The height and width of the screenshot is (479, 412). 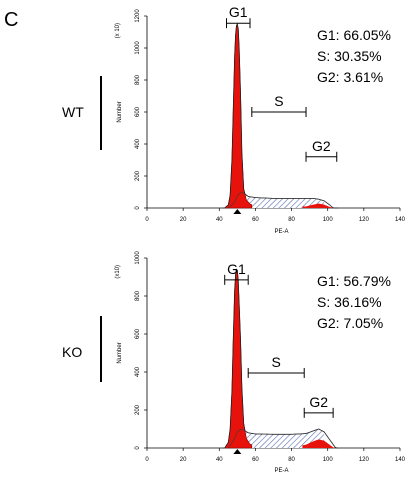 I want to click on stat-line: G2: 3.61%, so click(x=350, y=77).